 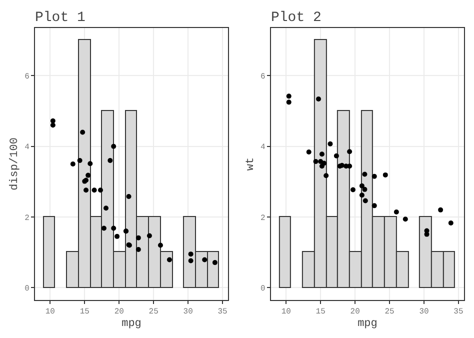 What do you see at coordinates (251, 164) in the screenshot?
I see `y-axis-title: wt` at bounding box center [251, 164].